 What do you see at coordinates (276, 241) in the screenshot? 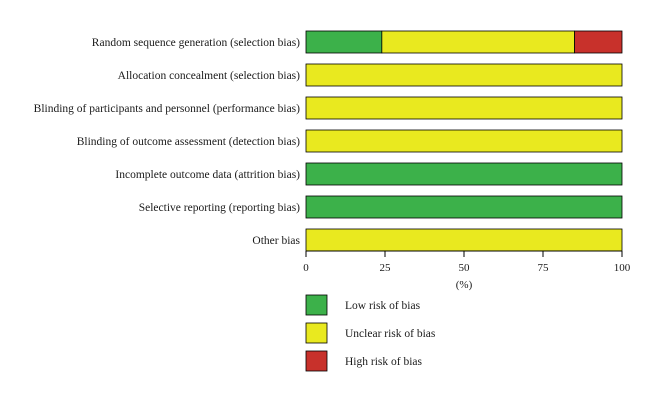
I see `category-label: Other bias` at bounding box center [276, 241].